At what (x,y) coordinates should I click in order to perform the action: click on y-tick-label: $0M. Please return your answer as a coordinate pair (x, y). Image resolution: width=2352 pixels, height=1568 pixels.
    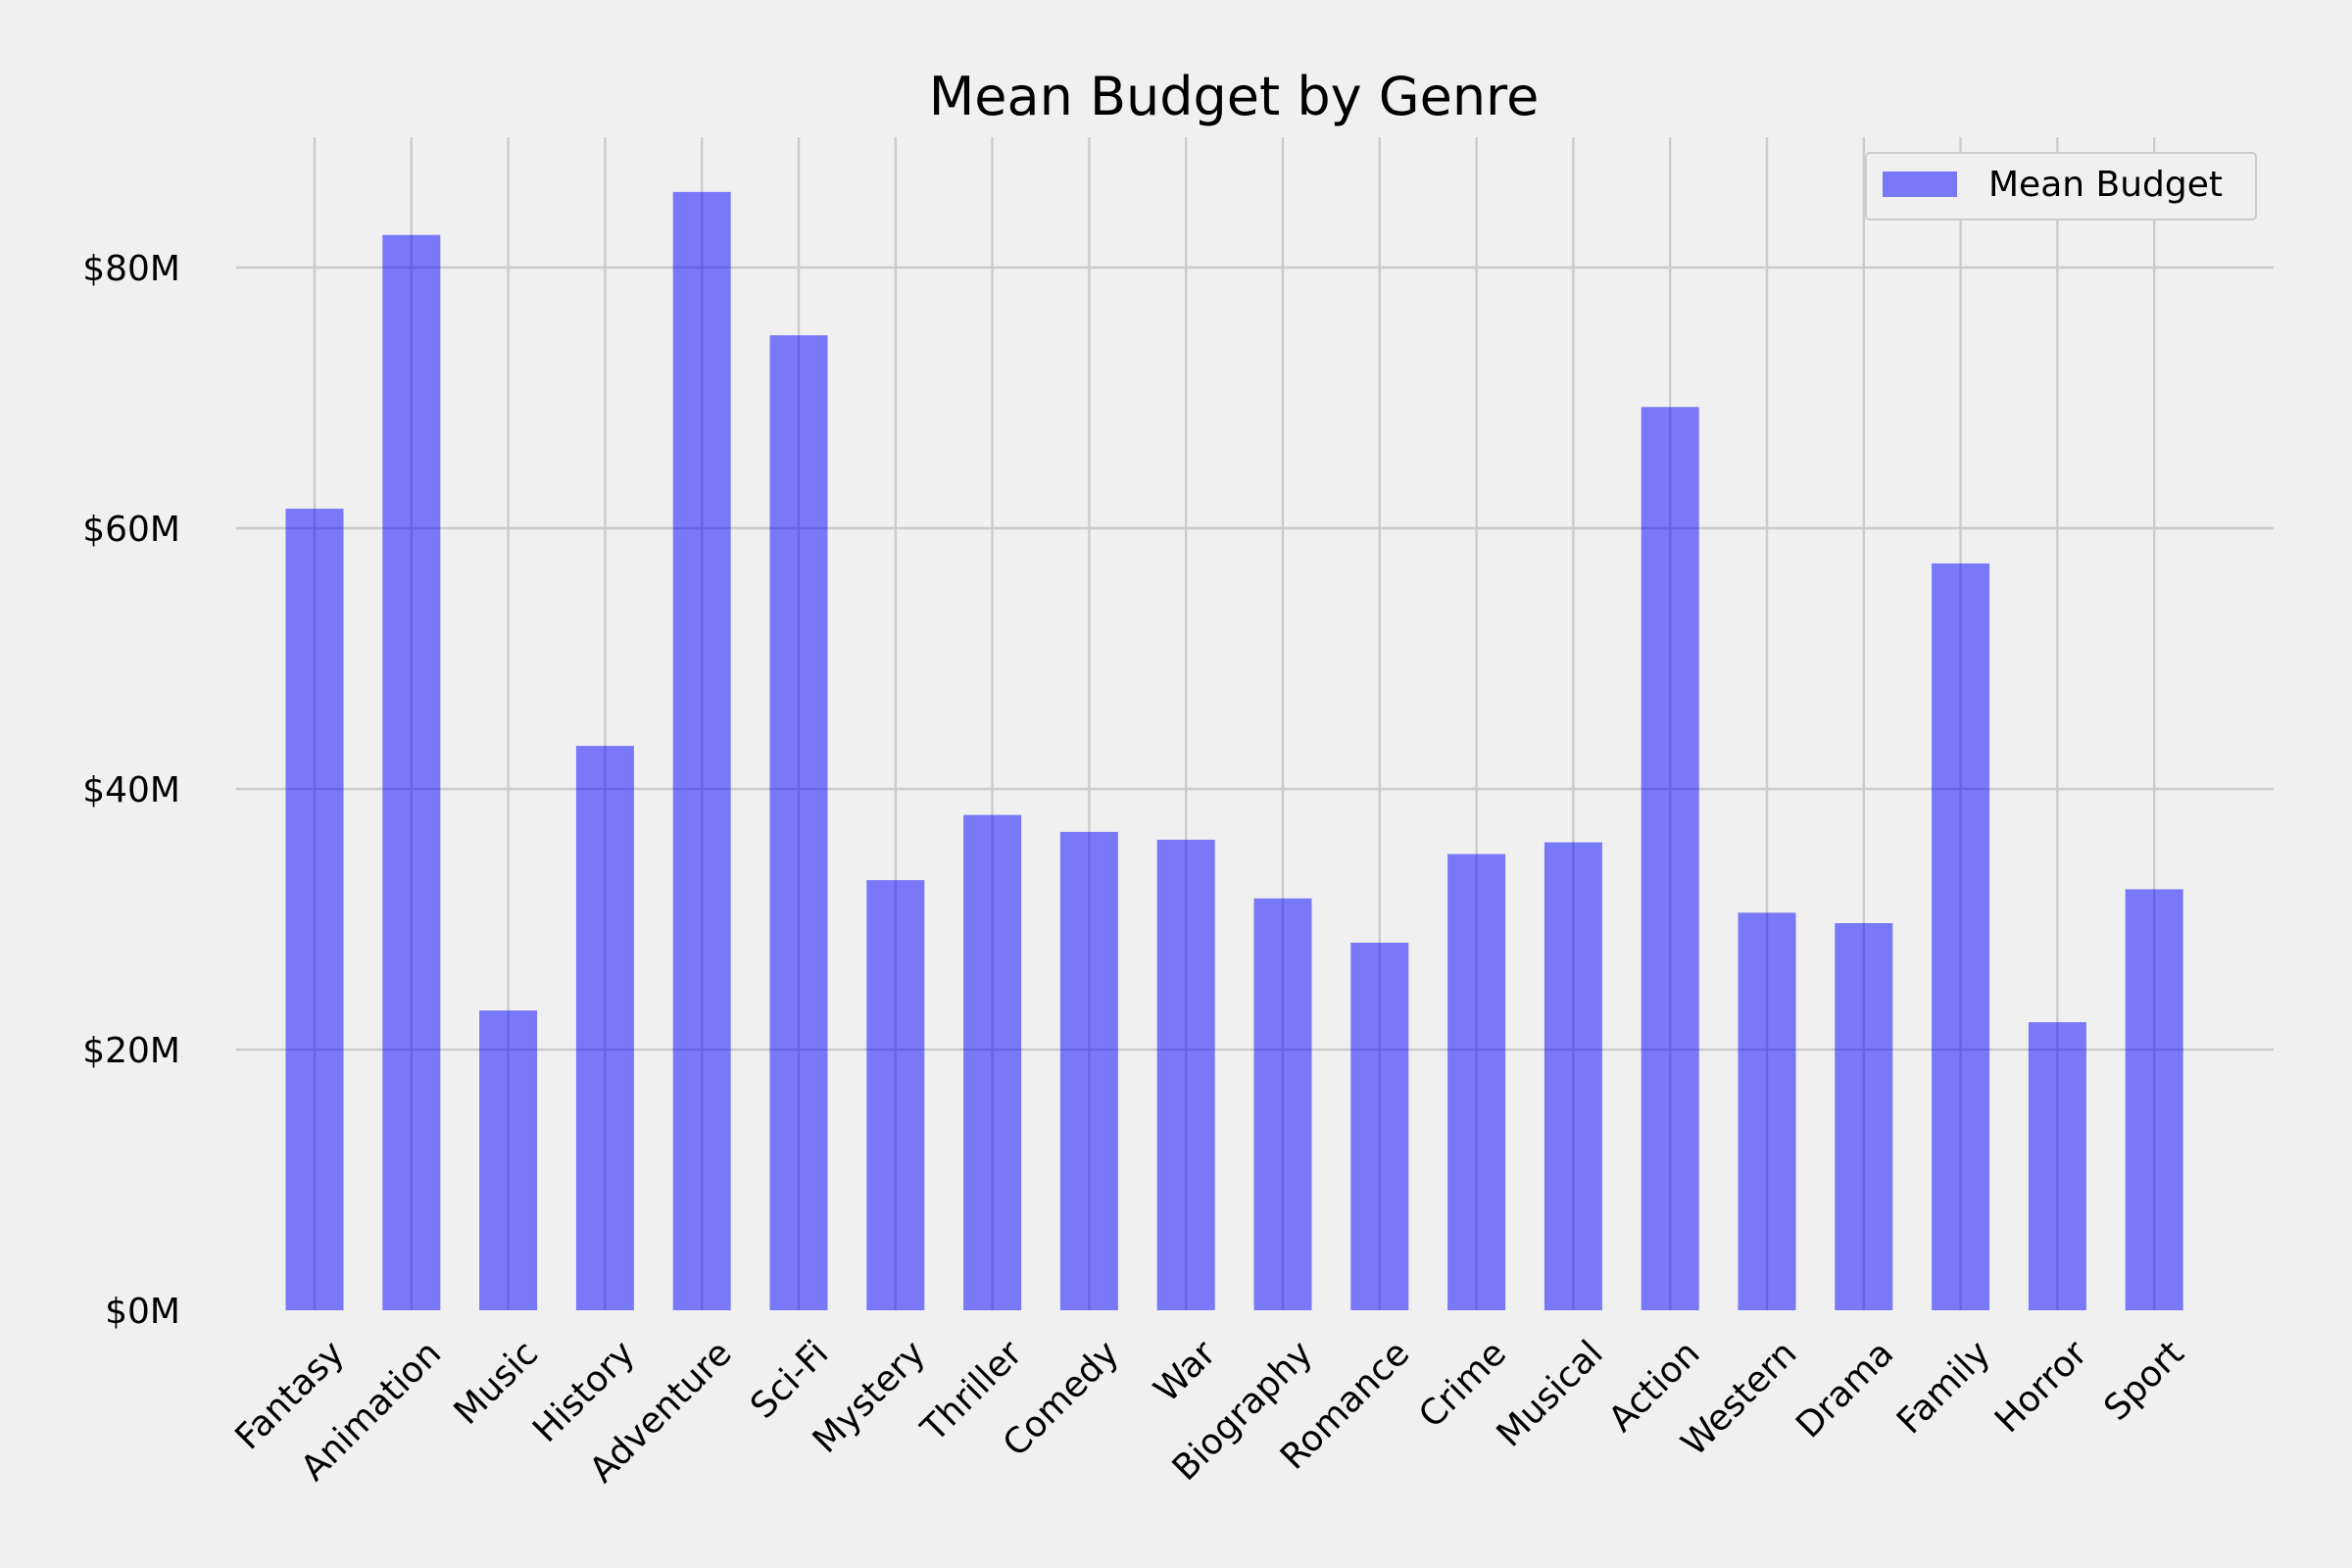
    Looking at the image, I should click on (142, 1312).